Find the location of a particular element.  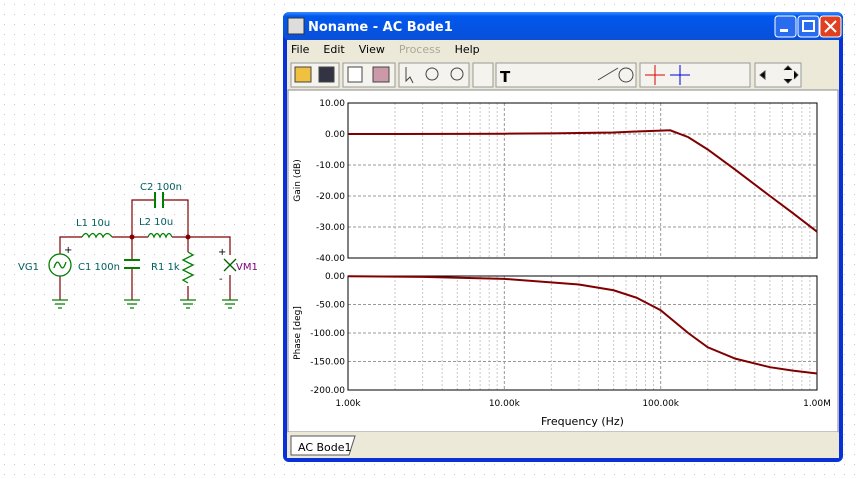

y-axis-label: Gain (dB) is located at coordinates (298, 180).